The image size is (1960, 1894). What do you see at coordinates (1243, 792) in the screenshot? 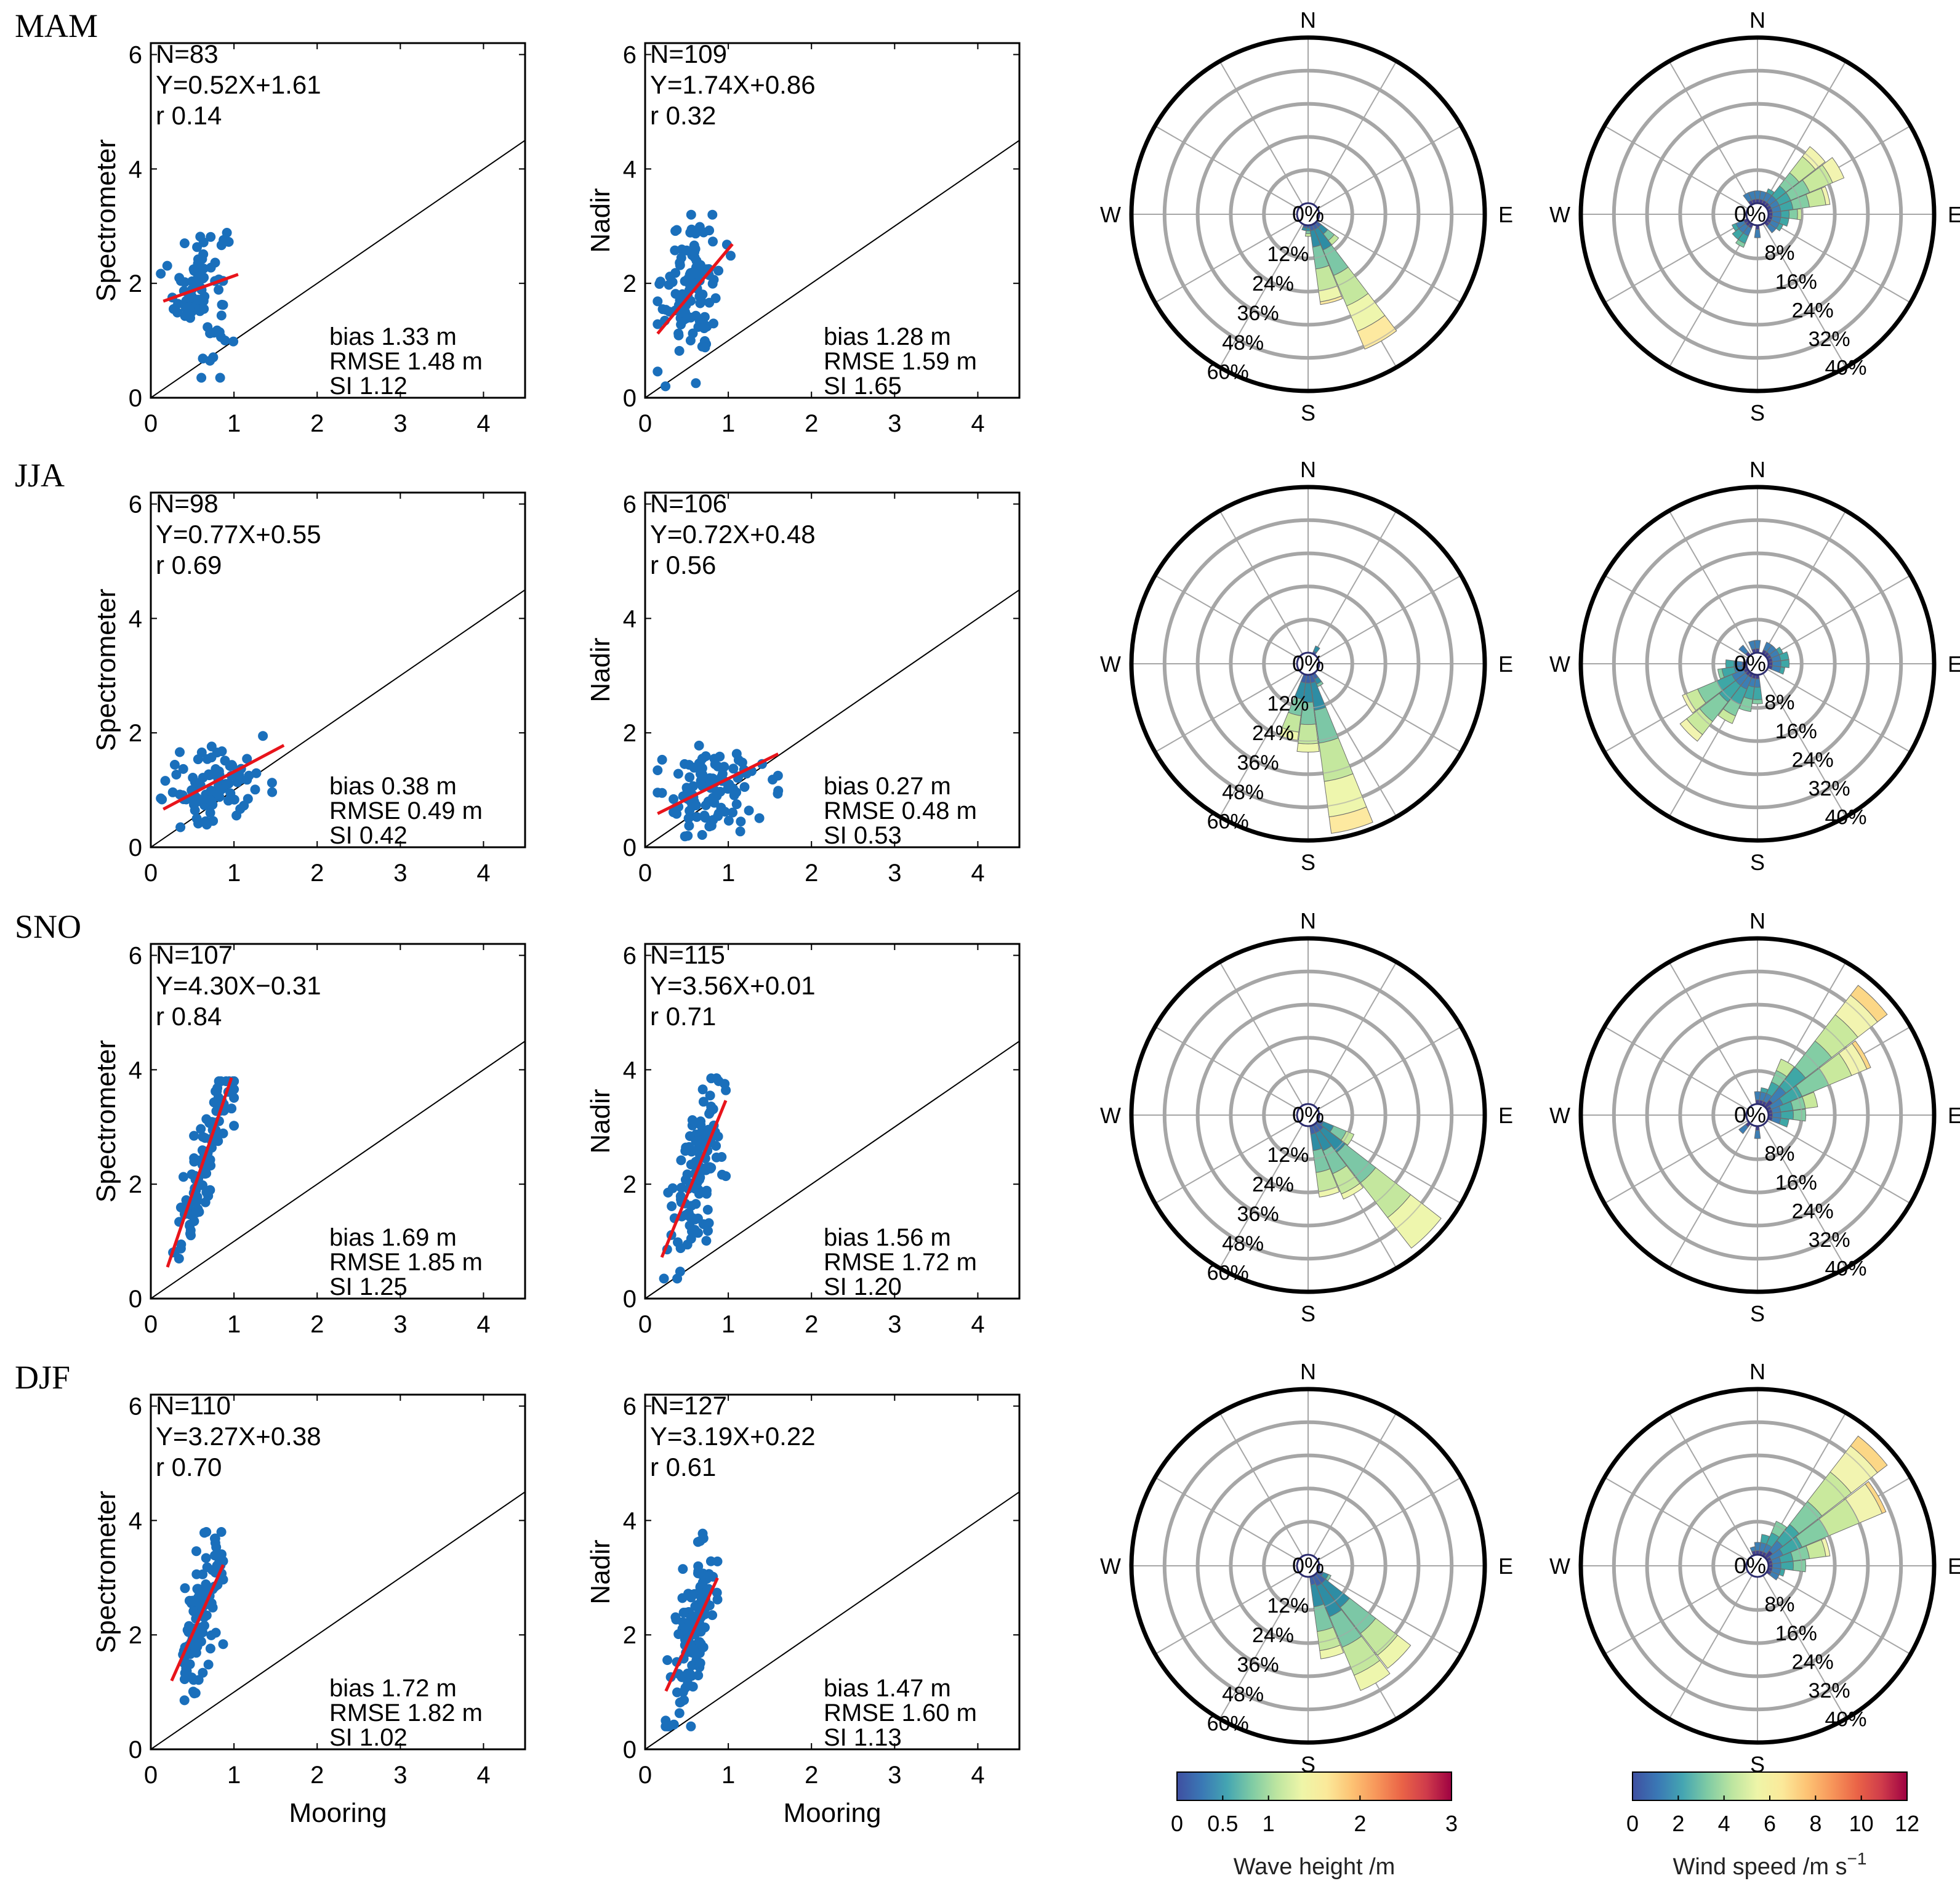
I see `rose-ring-label: 48%` at bounding box center [1243, 792].